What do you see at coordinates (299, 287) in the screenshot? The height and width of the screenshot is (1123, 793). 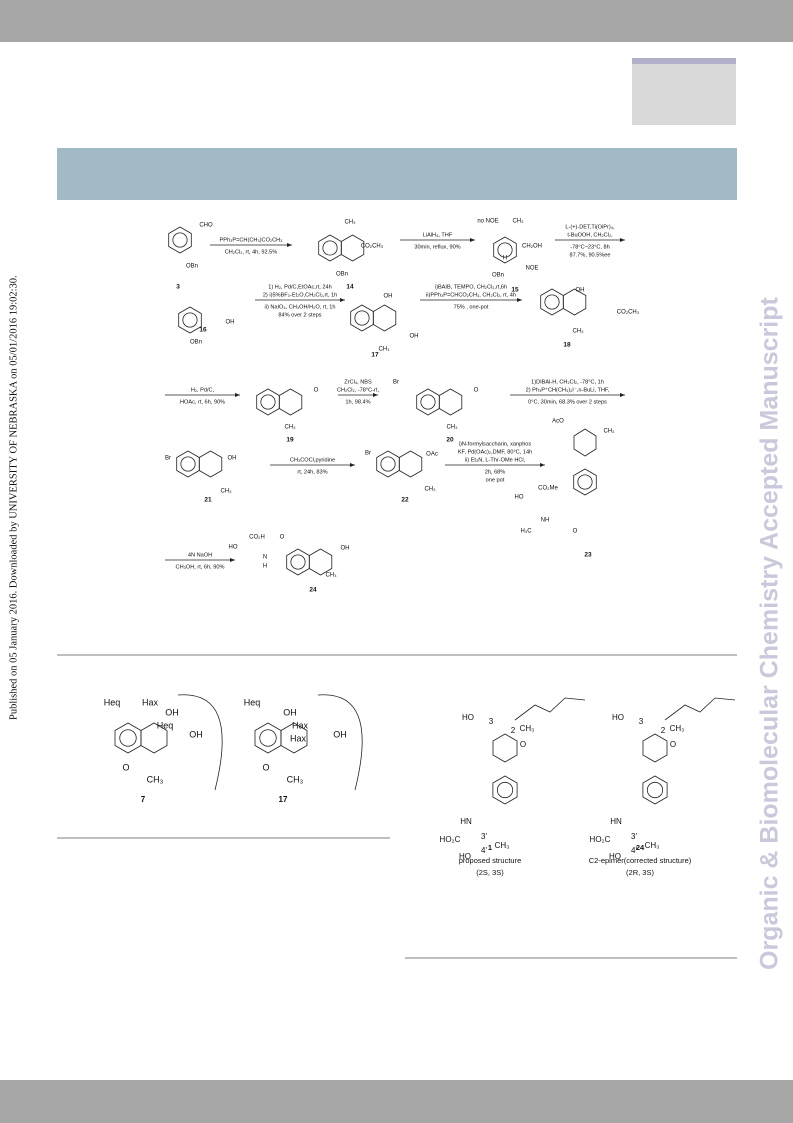 I see `label: 1) H₂, Pd/C,EtOAc,rt, 24h` at bounding box center [299, 287].